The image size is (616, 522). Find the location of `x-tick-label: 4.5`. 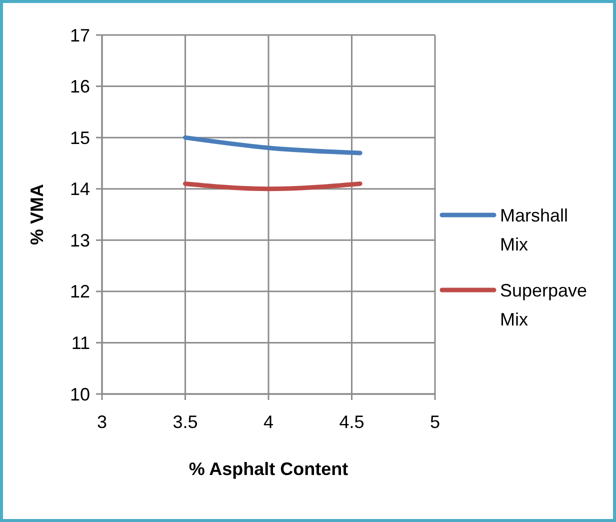

x-tick-label: 4.5 is located at coordinates (351, 422).